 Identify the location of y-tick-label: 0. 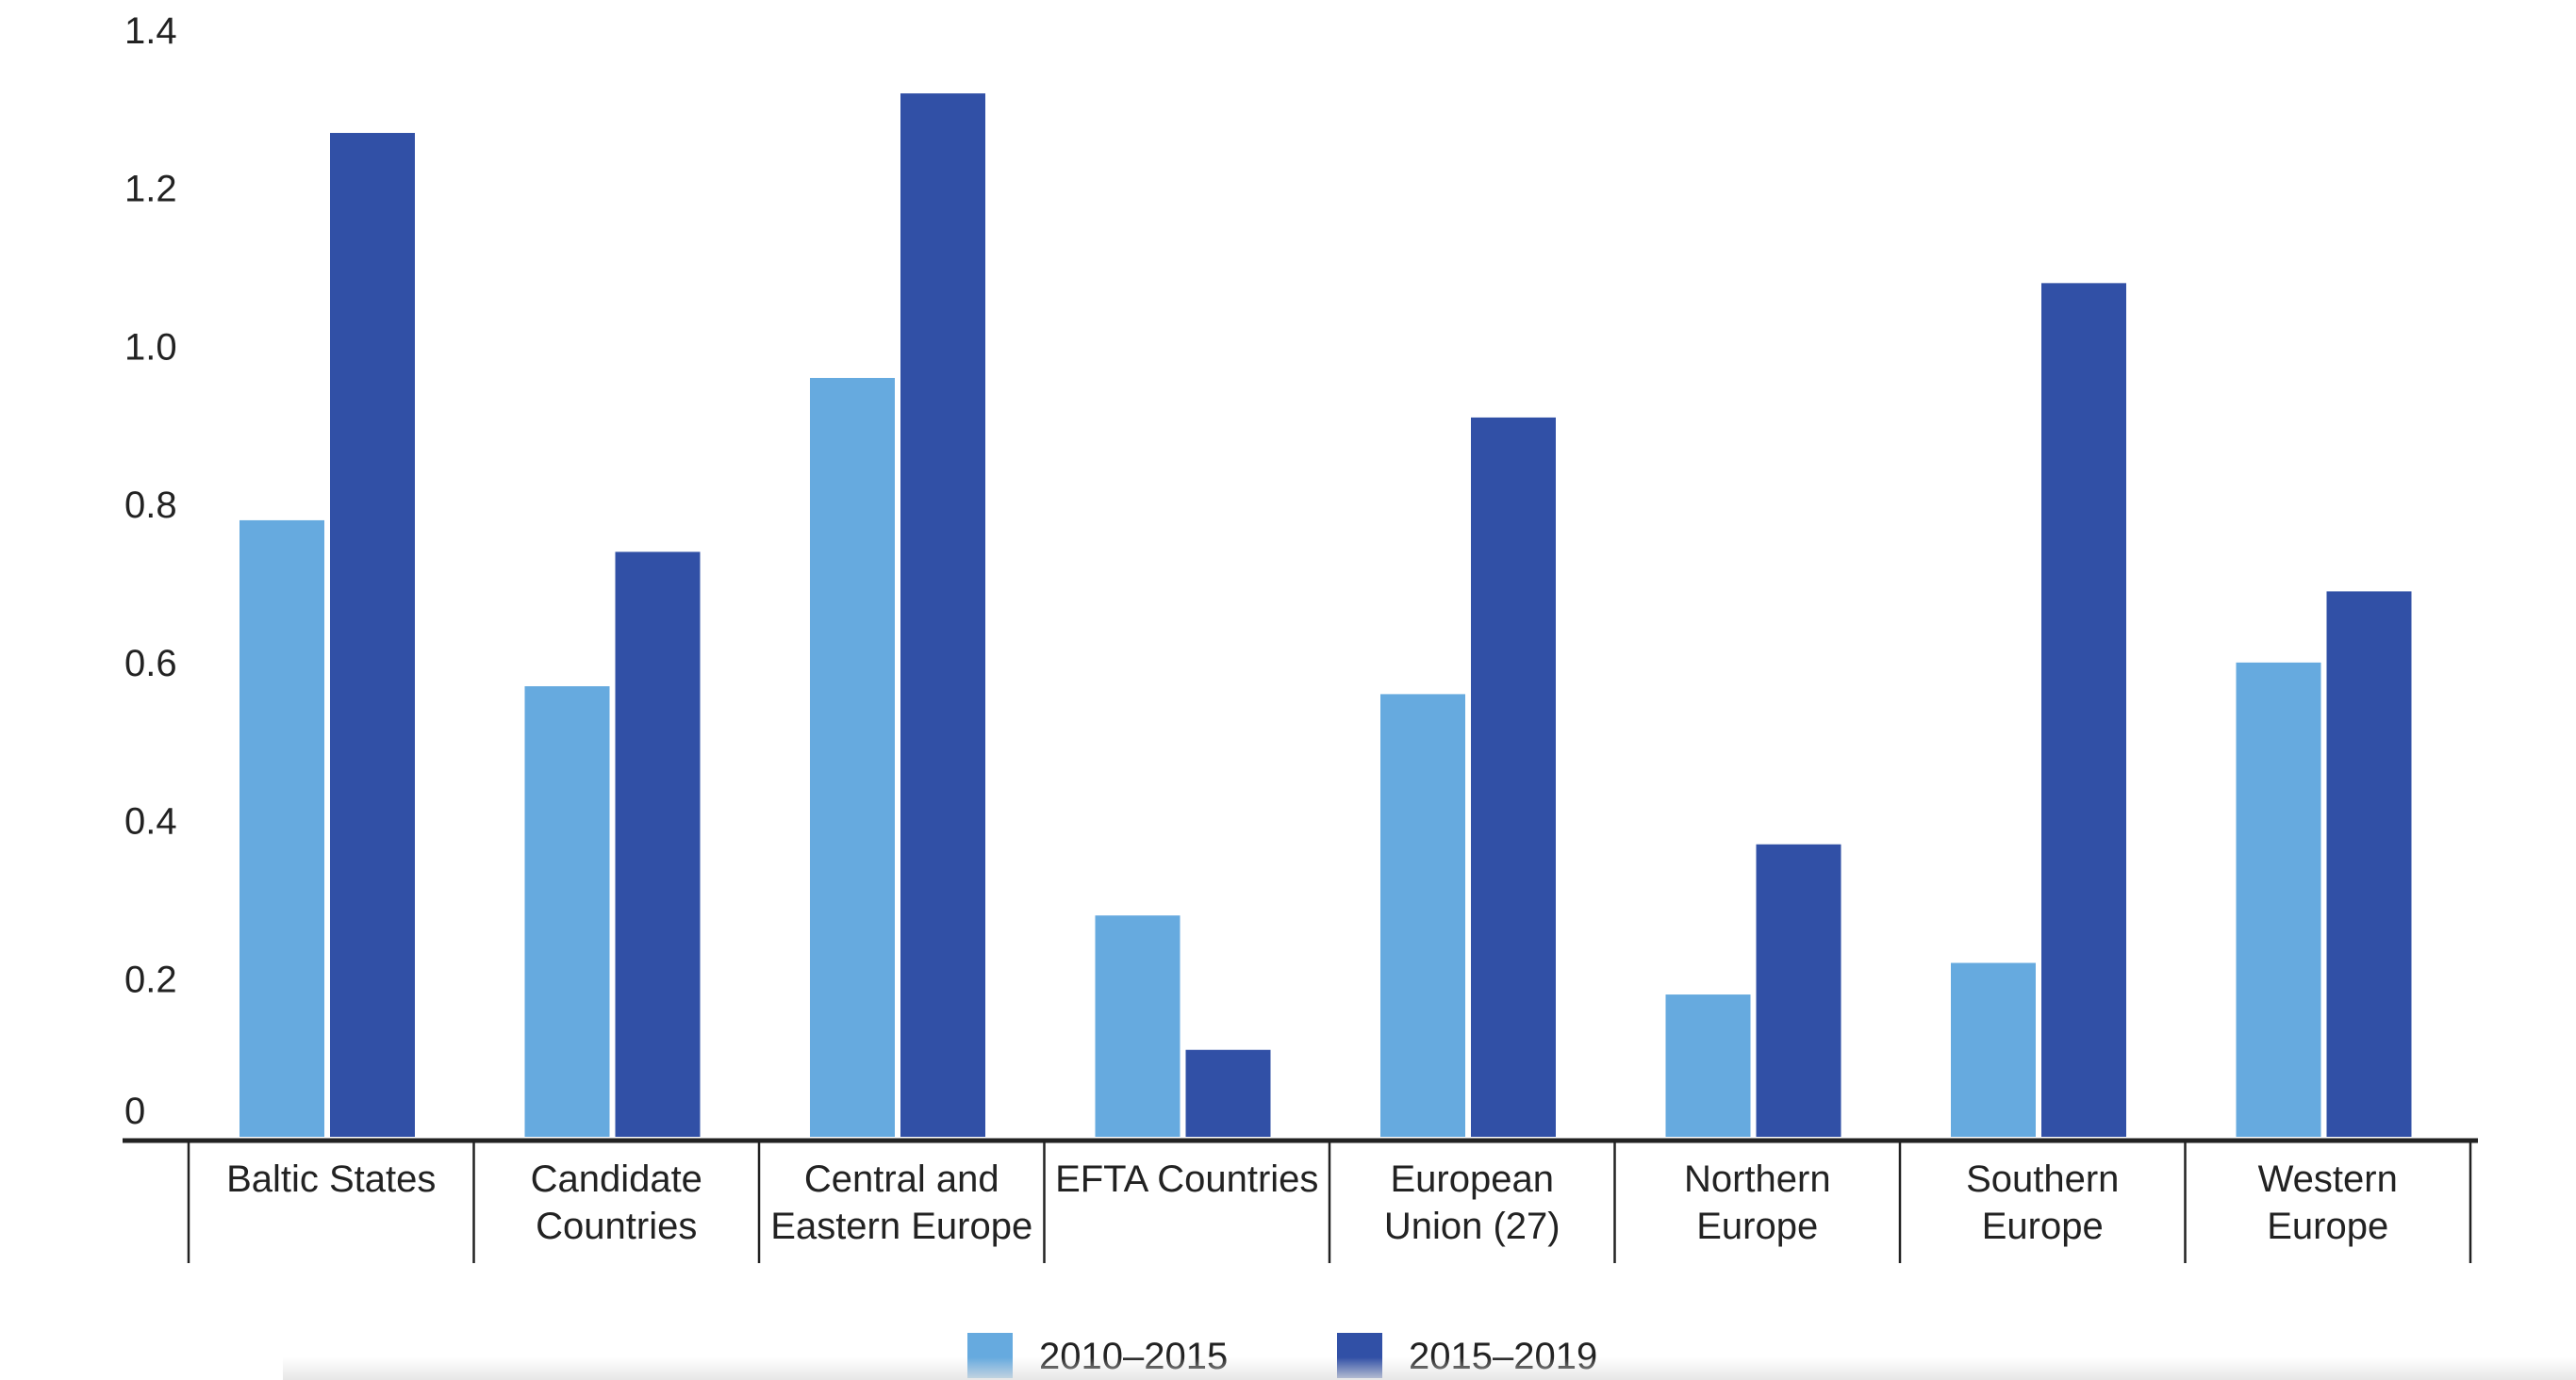
(134, 1112).